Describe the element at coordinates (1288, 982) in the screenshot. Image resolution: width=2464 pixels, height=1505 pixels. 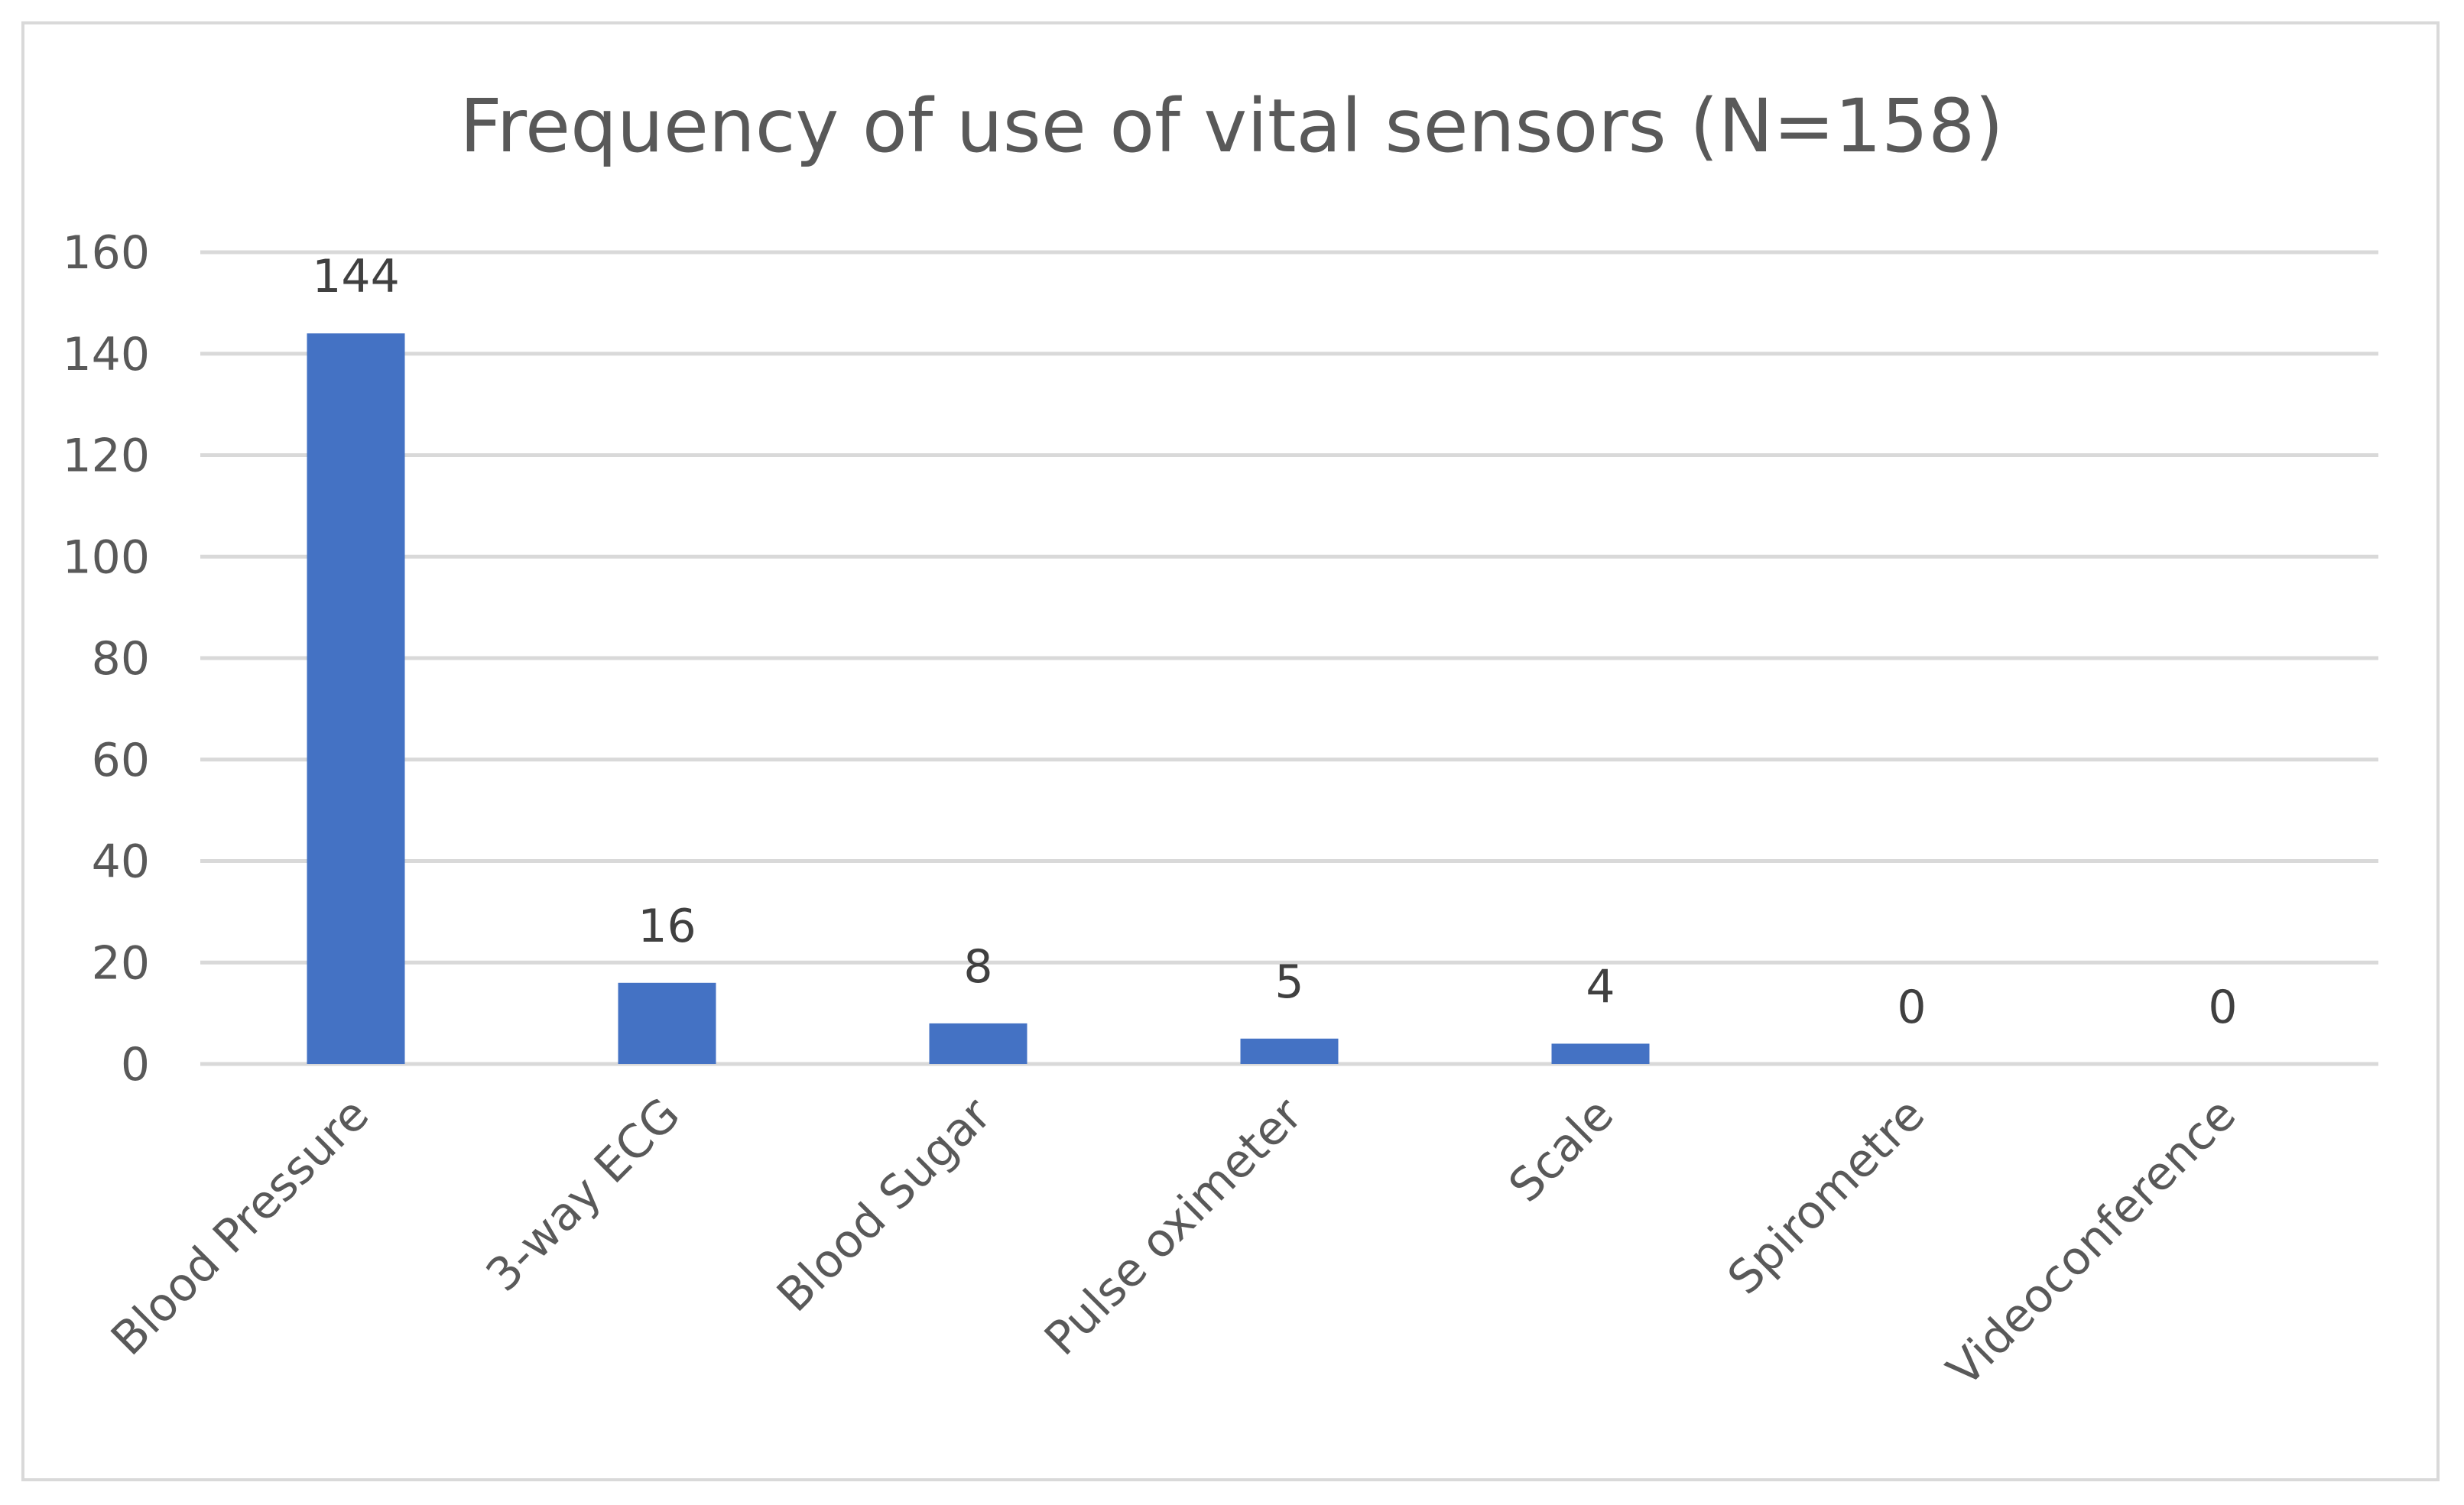
I see `data-label: 5` at that location.